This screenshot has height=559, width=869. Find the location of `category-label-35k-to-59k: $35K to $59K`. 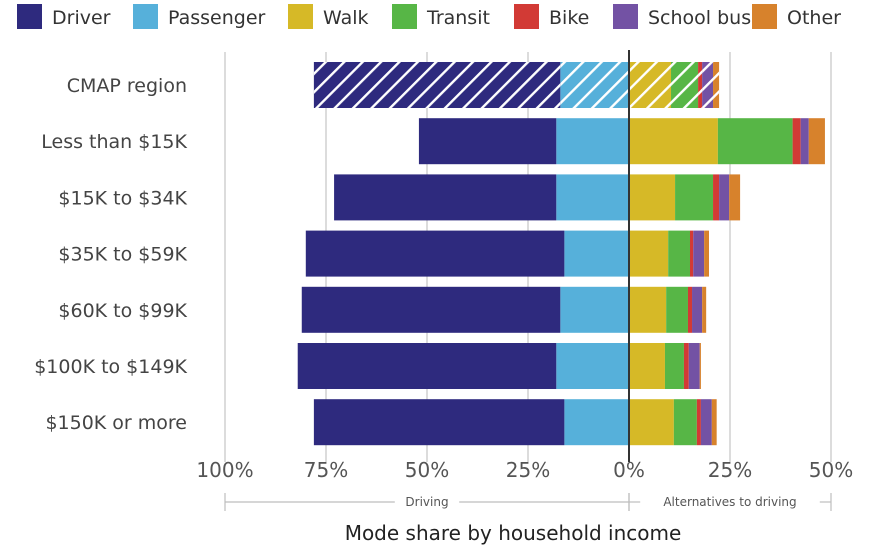

category-label-35k-to-59k: $35K to $59K is located at coordinates (122, 255).